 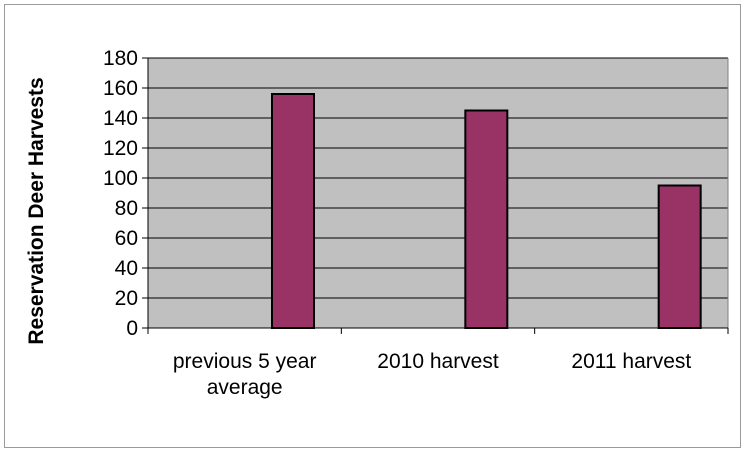 What do you see at coordinates (126, 238) in the screenshot?
I see `y-tick-label: 60` at bounding box center [126, 238].